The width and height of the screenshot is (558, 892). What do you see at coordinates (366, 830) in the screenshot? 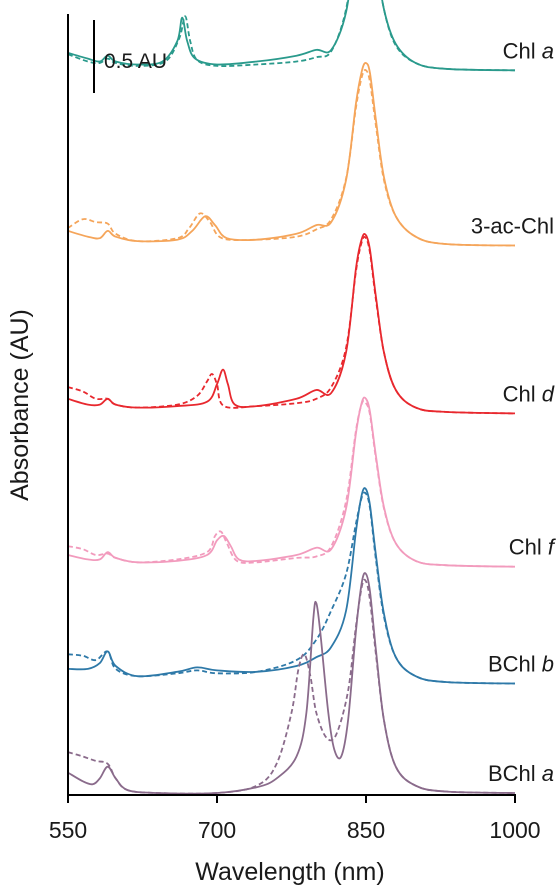
I see `x-tick-label-850: 850` at bounding box center [366, 830].